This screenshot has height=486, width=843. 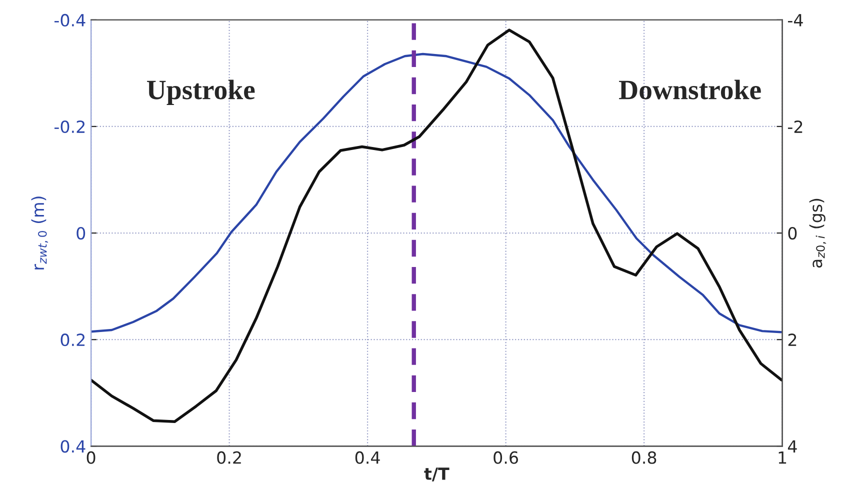 What do you see at coordinates (229, 457) in the screenshot?
I see `x-tick-label: 0.2` at bounding box center [229, 457].